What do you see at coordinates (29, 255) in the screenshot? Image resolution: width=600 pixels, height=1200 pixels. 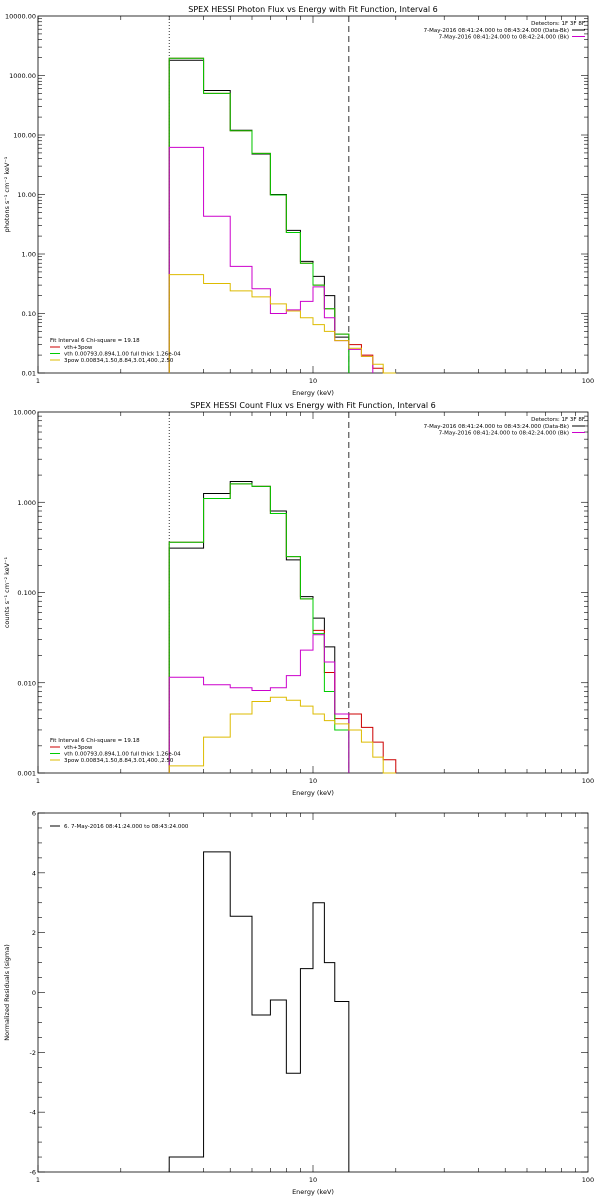 I see `y-tick-label: 1.00` at bounding box center [29, 255].